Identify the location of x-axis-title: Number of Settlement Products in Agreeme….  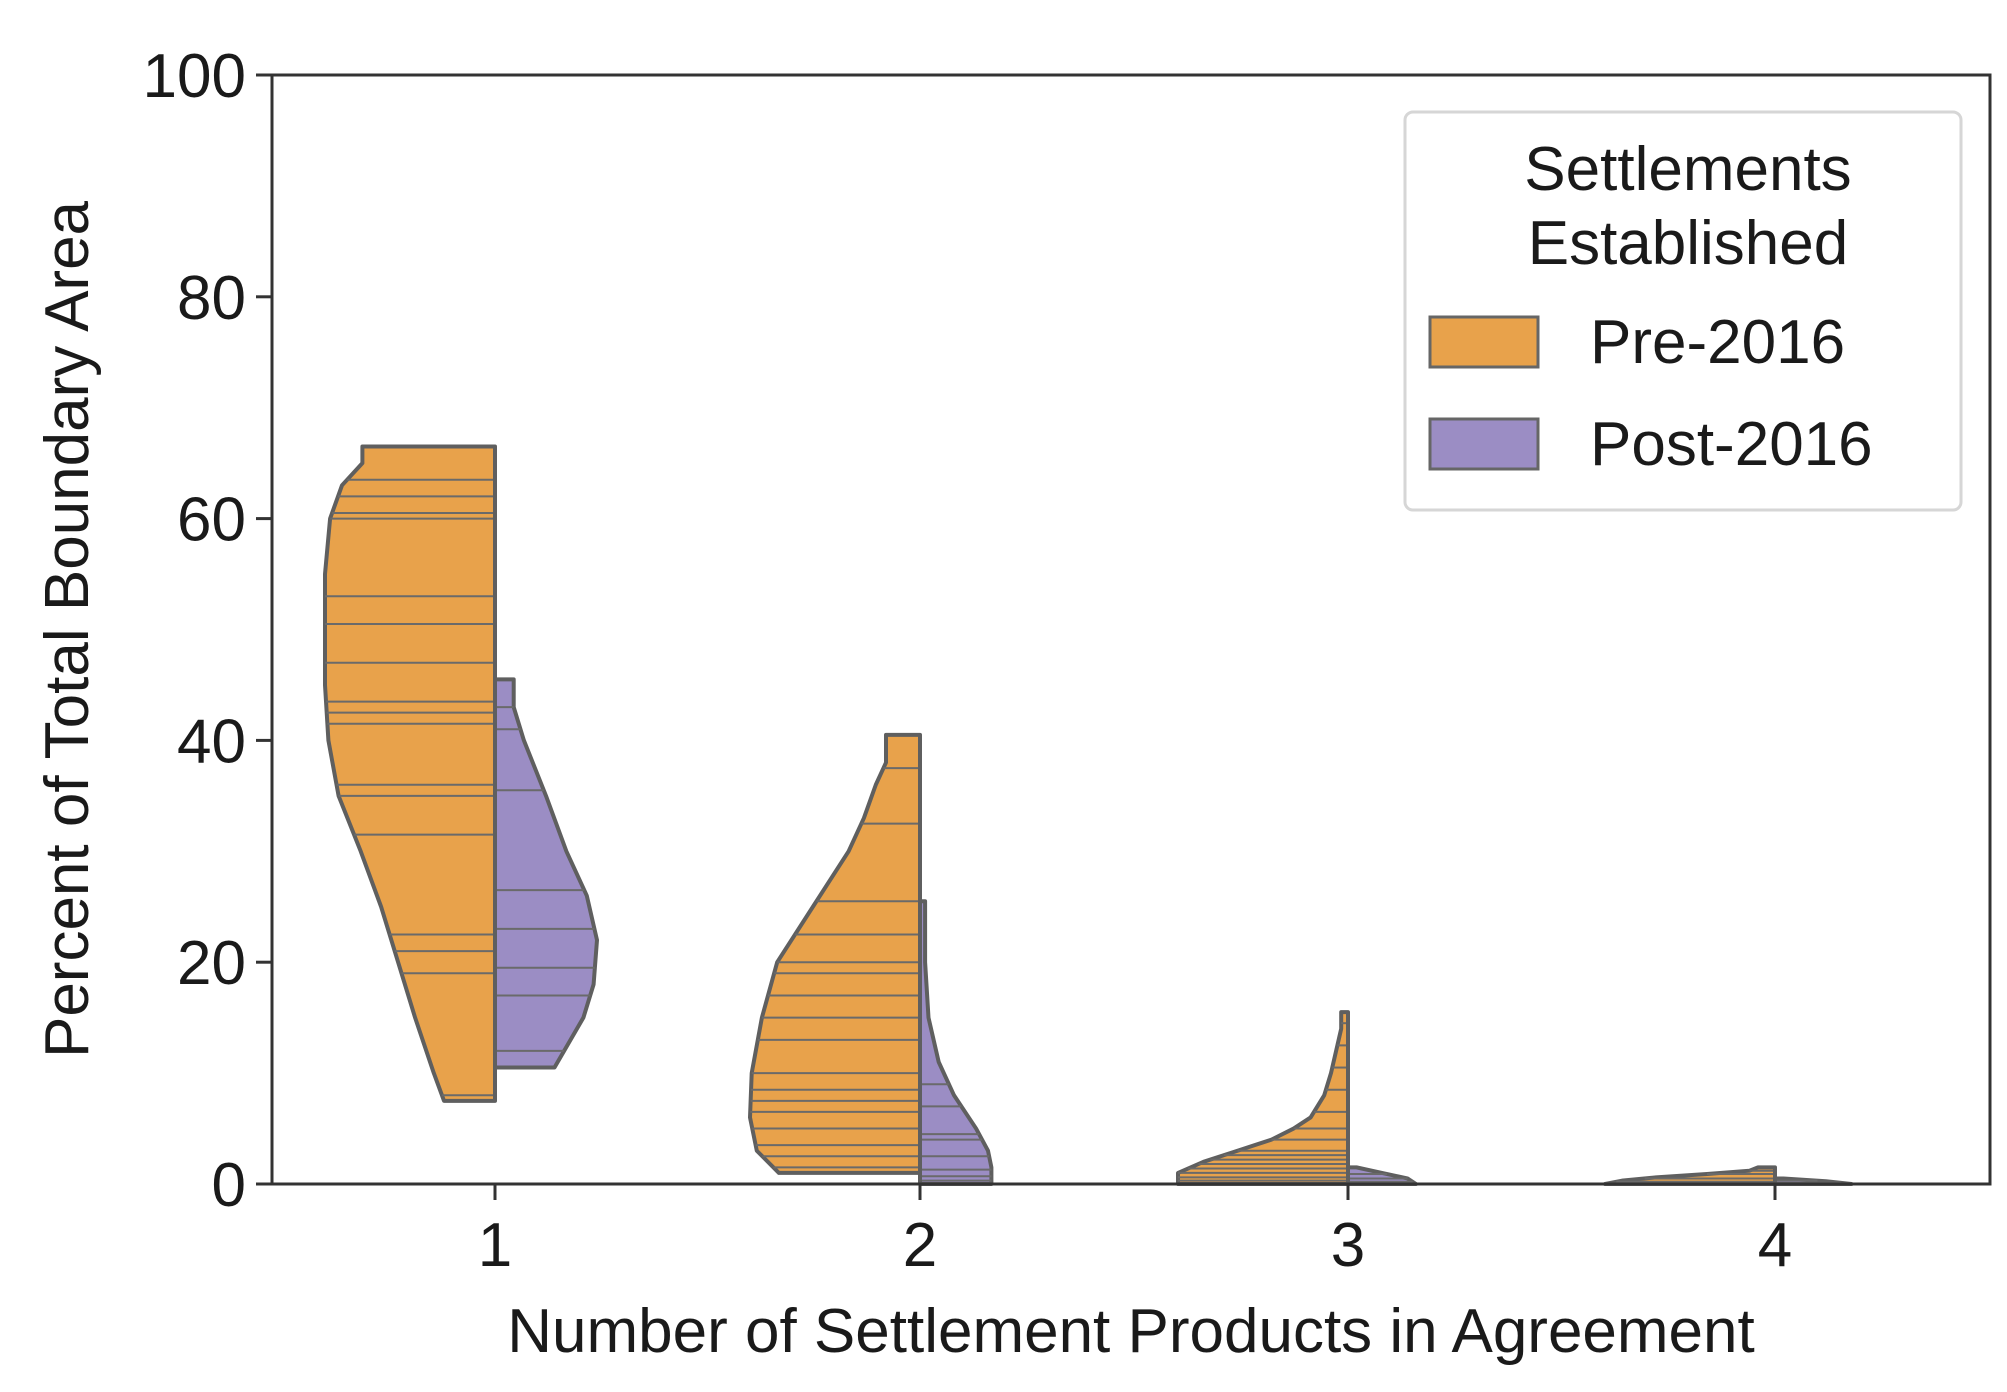
(1131, 1331).